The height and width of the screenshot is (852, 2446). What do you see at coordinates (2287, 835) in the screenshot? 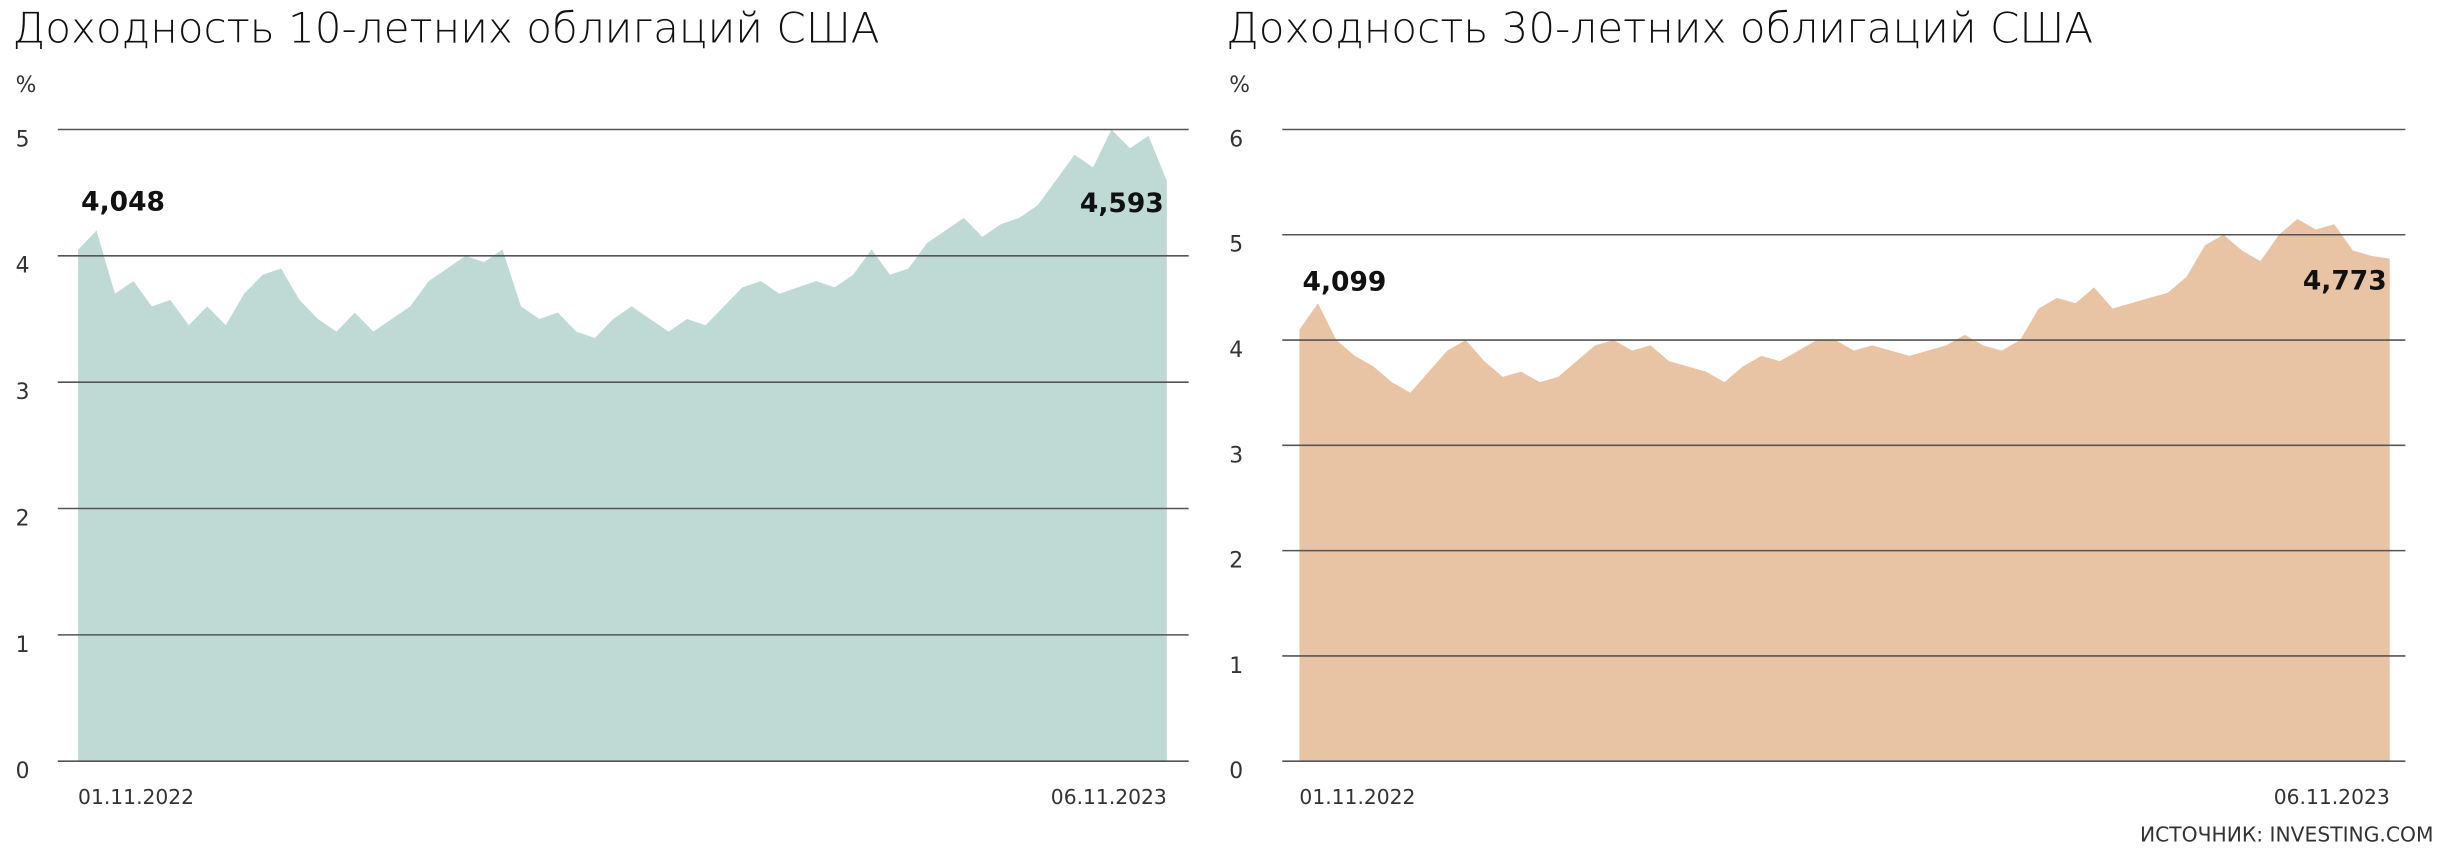
I see `source: ИСТОЧНИК: INVESTING.COM` at bounding box center [2287, 835].